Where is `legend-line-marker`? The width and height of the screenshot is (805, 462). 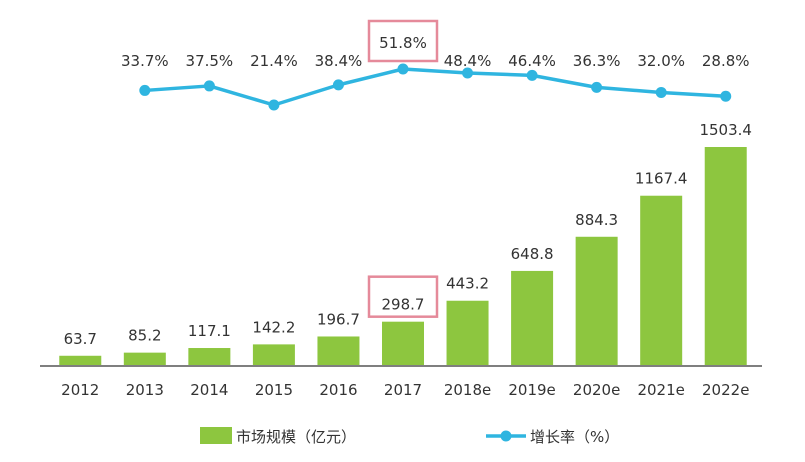
legend-line-marker is located at coordinates (506, 436).